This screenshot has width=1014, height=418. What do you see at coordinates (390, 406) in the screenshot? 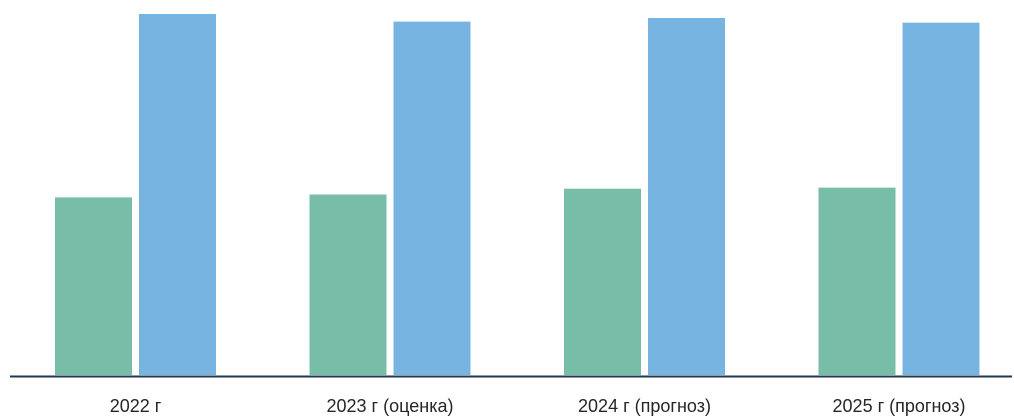
I see `x-tick-label: 2023 г (оценка)` at bounding box center [390, 406].